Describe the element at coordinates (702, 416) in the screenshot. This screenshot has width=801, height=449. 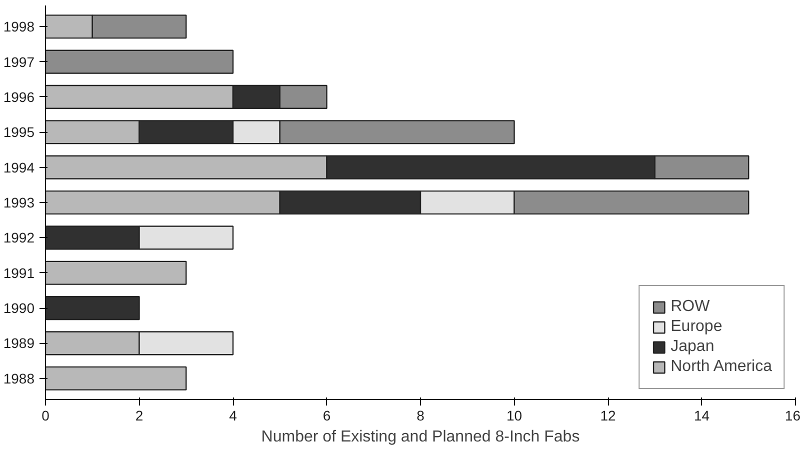
I see `x-tick-label: 14` at that location.